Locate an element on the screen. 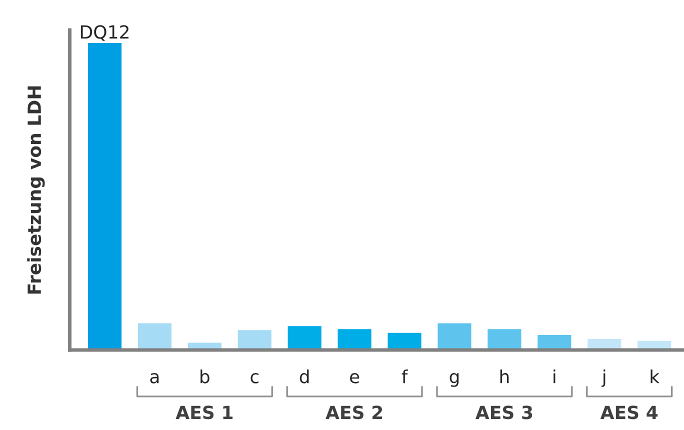 The width and height of the screenshot is (684, 430). x-tick-label: g is located at coordinates (454, 380).